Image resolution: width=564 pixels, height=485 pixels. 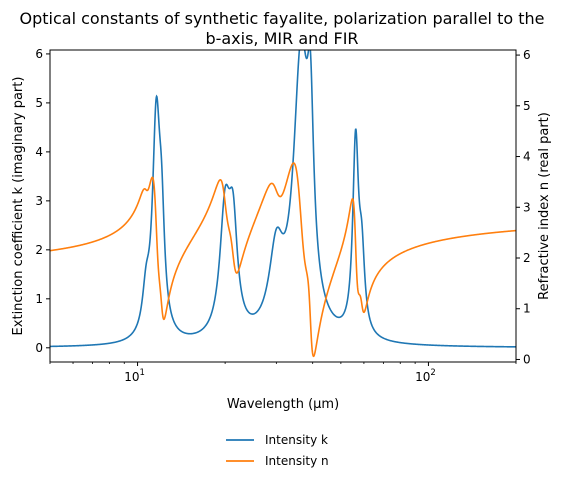 I want to click on x-tick-label: 10², so click(x=425, y=376).